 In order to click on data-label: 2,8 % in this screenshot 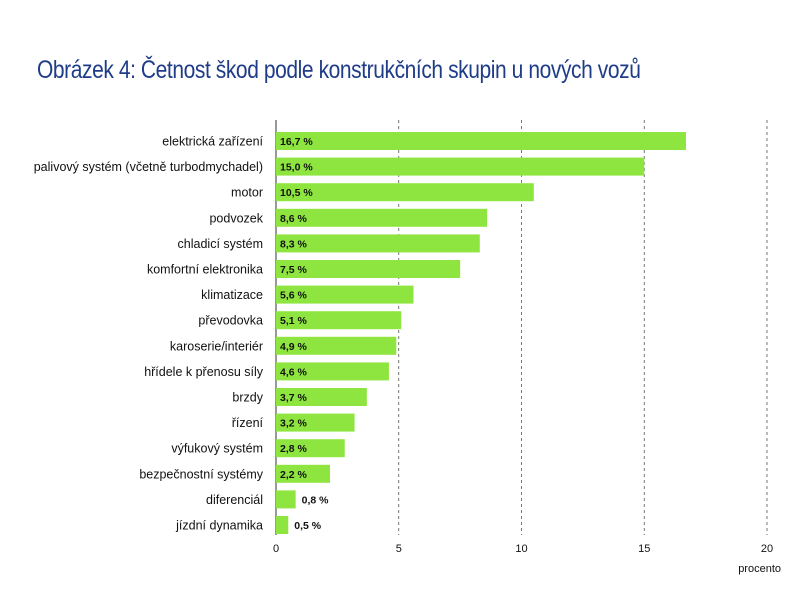, I will do `click(294, 449)`.